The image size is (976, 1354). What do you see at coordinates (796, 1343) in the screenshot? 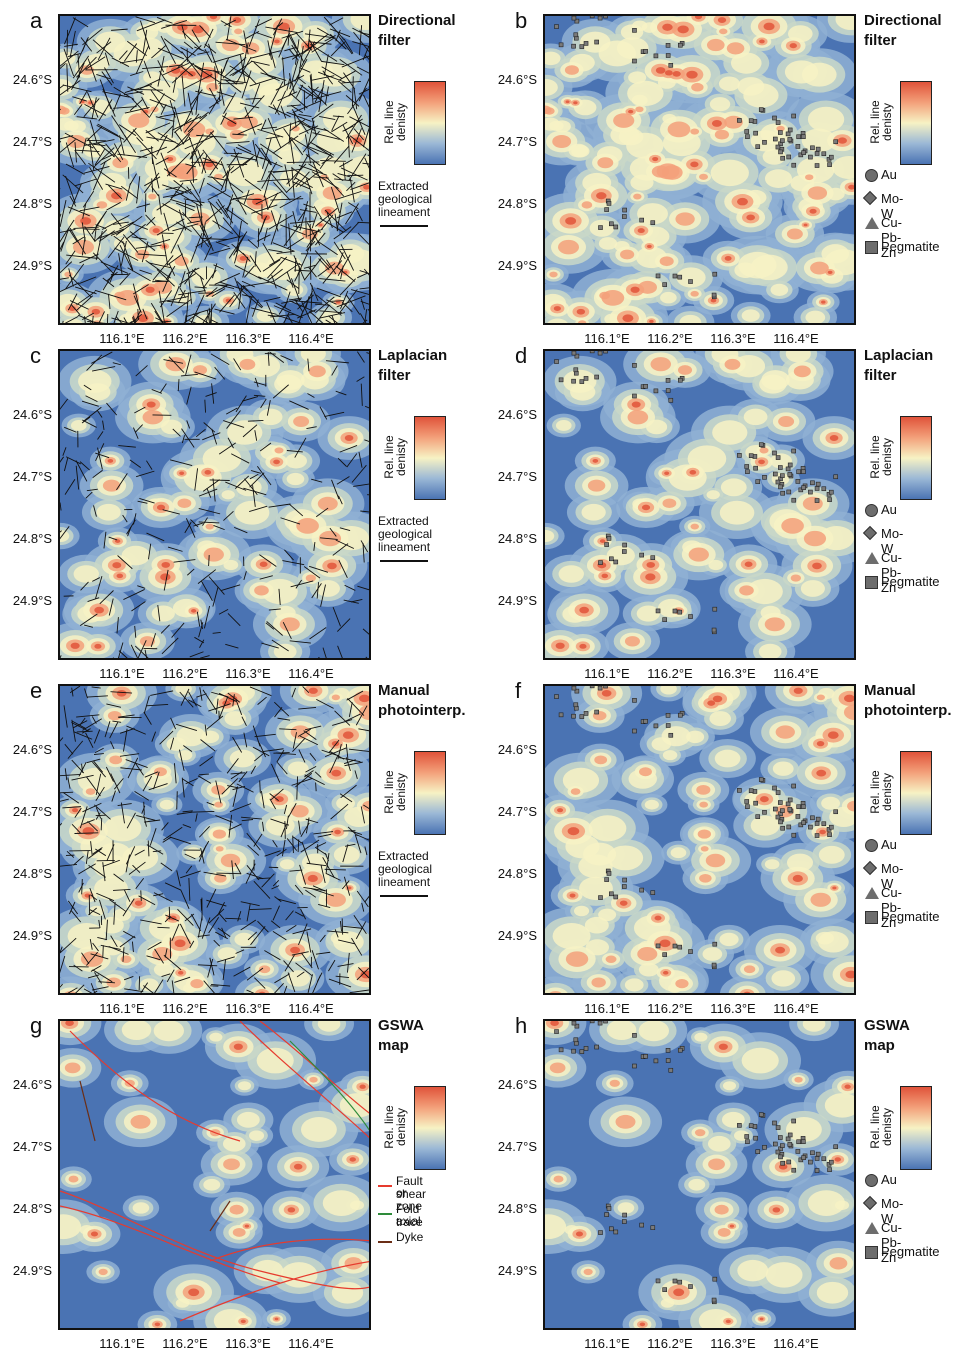
I see `x-tick-label: 116.4°E` at bounding box center [796, 1343].